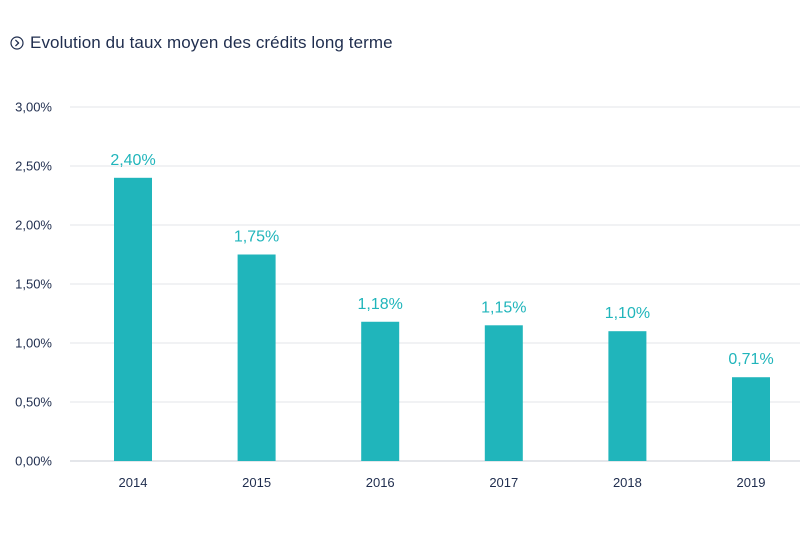 Image resolution: width=800 pixels, height=550 pixels. What do you see at coordinates (33, 107) in the screenshot?
I see `y-tick-label: 3,00%` at bounding box center [33, 107].